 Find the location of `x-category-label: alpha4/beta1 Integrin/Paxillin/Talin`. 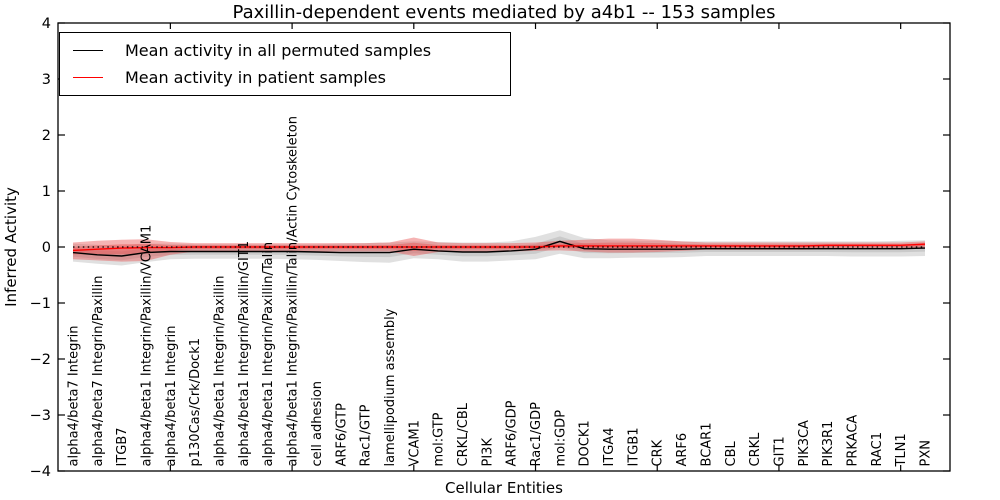

x-category-label: alpha4/beta1 Integrin/Paxillin/Talin is located at coordinates (268, 354).